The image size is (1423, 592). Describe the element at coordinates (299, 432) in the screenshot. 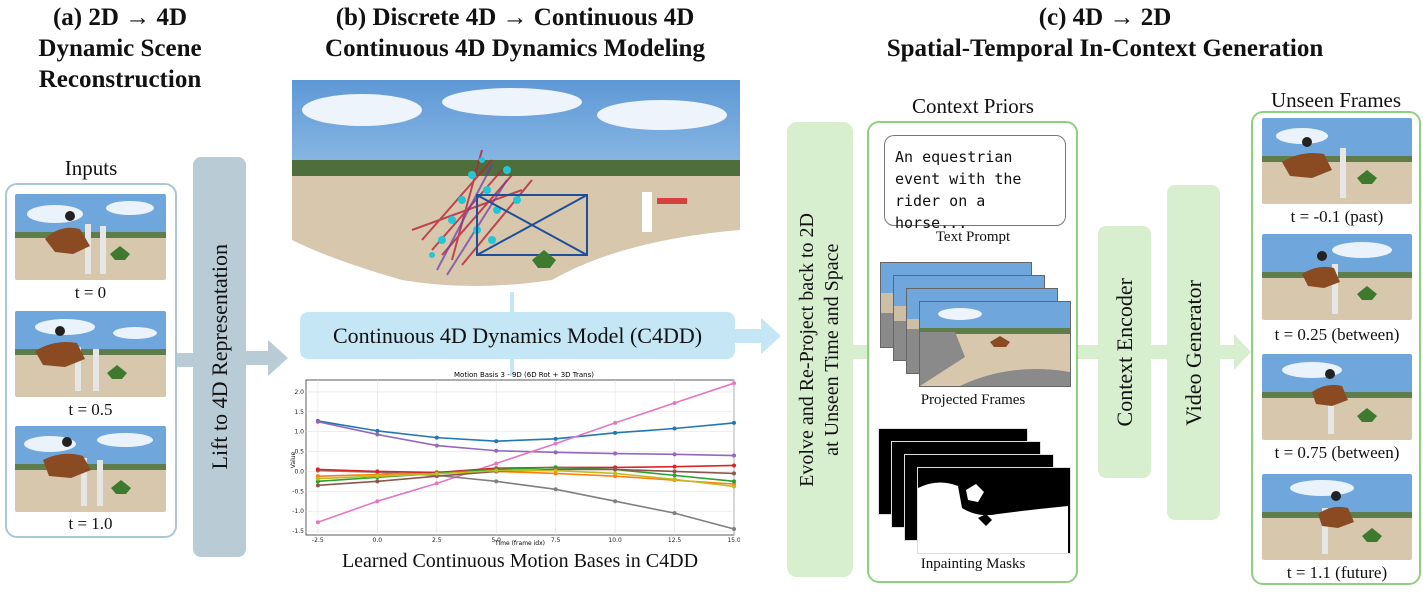

I see `chart-ytick-label: 1.0` at that location.